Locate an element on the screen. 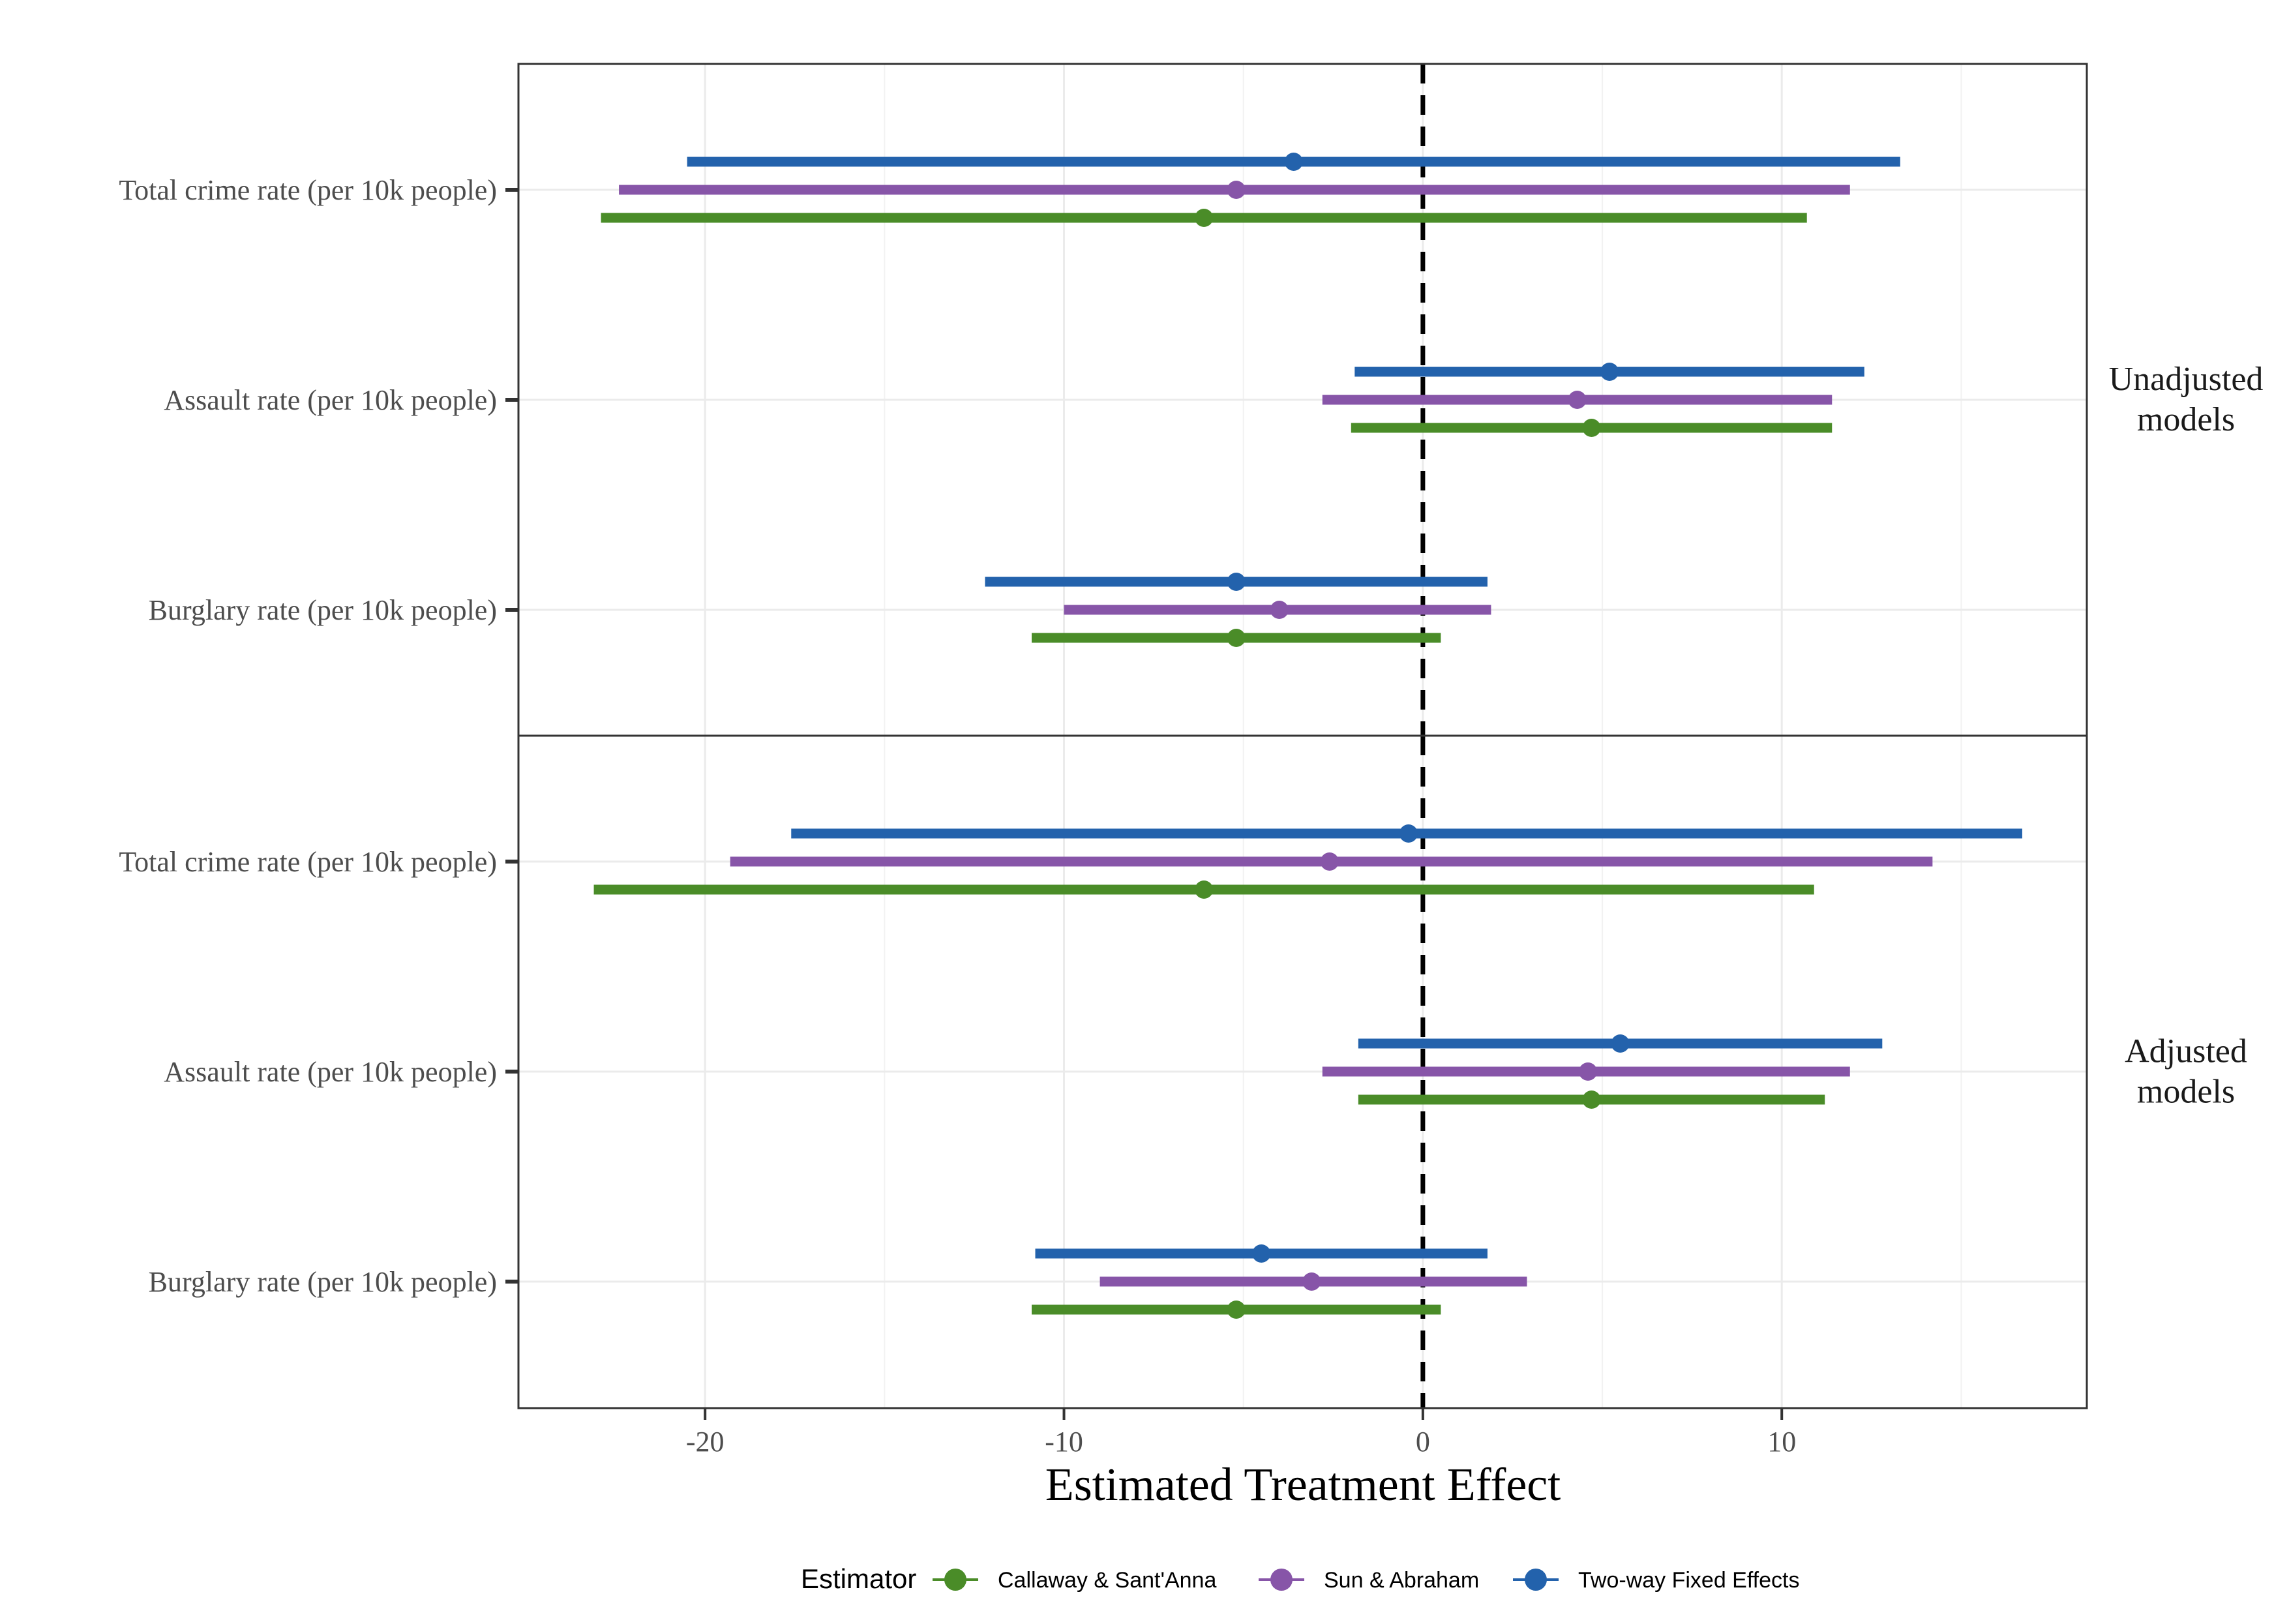  panel-strip-label: Unadjusted is located at coordinates (2186, 379).